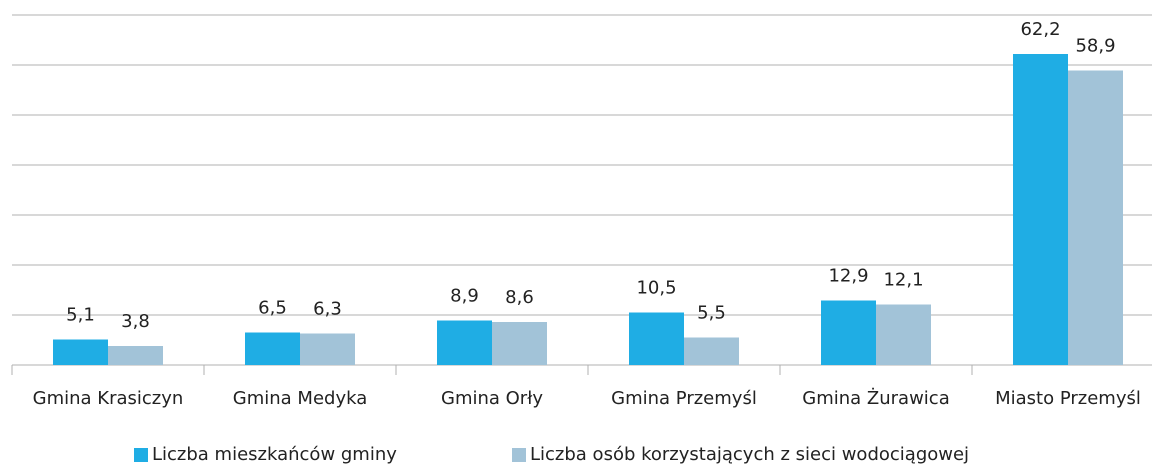 Image resolution: width=1152 pixels, height=466 pixels. Describe the element at coordinates (300, 398) in the screenshot. I see `x-tick-label: Gmina Medyka` at that location.